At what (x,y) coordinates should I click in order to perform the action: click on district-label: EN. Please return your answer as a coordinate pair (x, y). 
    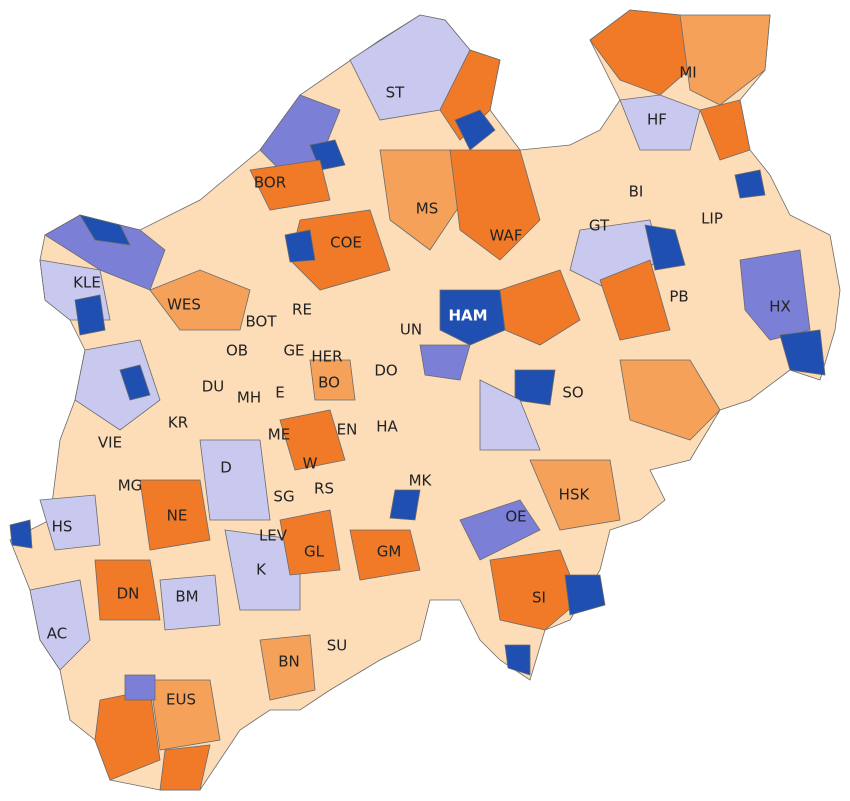
    Looking at the image, I should click on (347, 430).